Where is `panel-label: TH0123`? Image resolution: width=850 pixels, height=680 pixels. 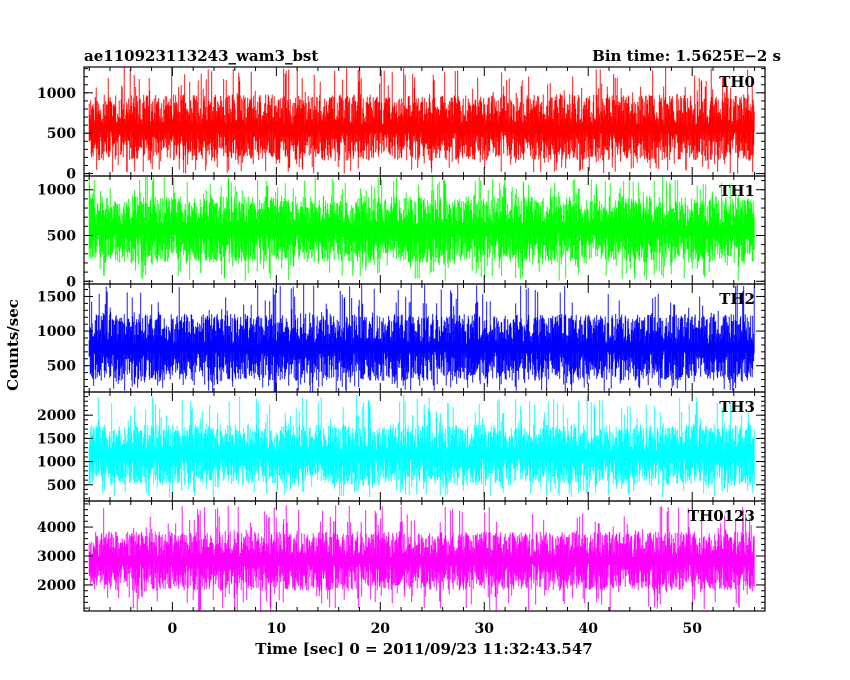
panel-label: TH0123 is located at coordinates (721, 516).